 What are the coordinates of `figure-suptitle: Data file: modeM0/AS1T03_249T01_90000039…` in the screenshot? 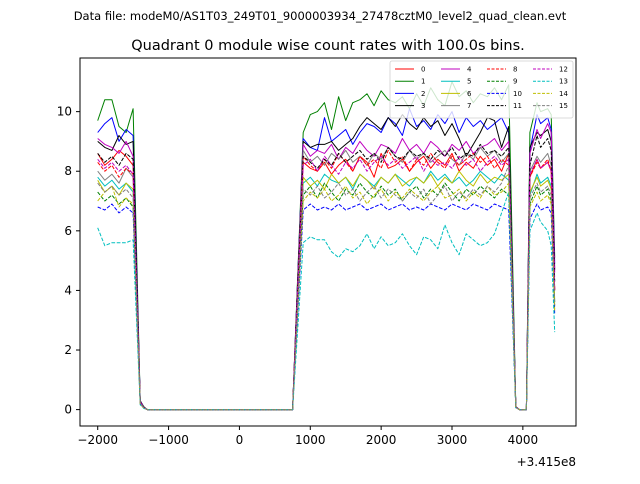 It's located at (320, 16).